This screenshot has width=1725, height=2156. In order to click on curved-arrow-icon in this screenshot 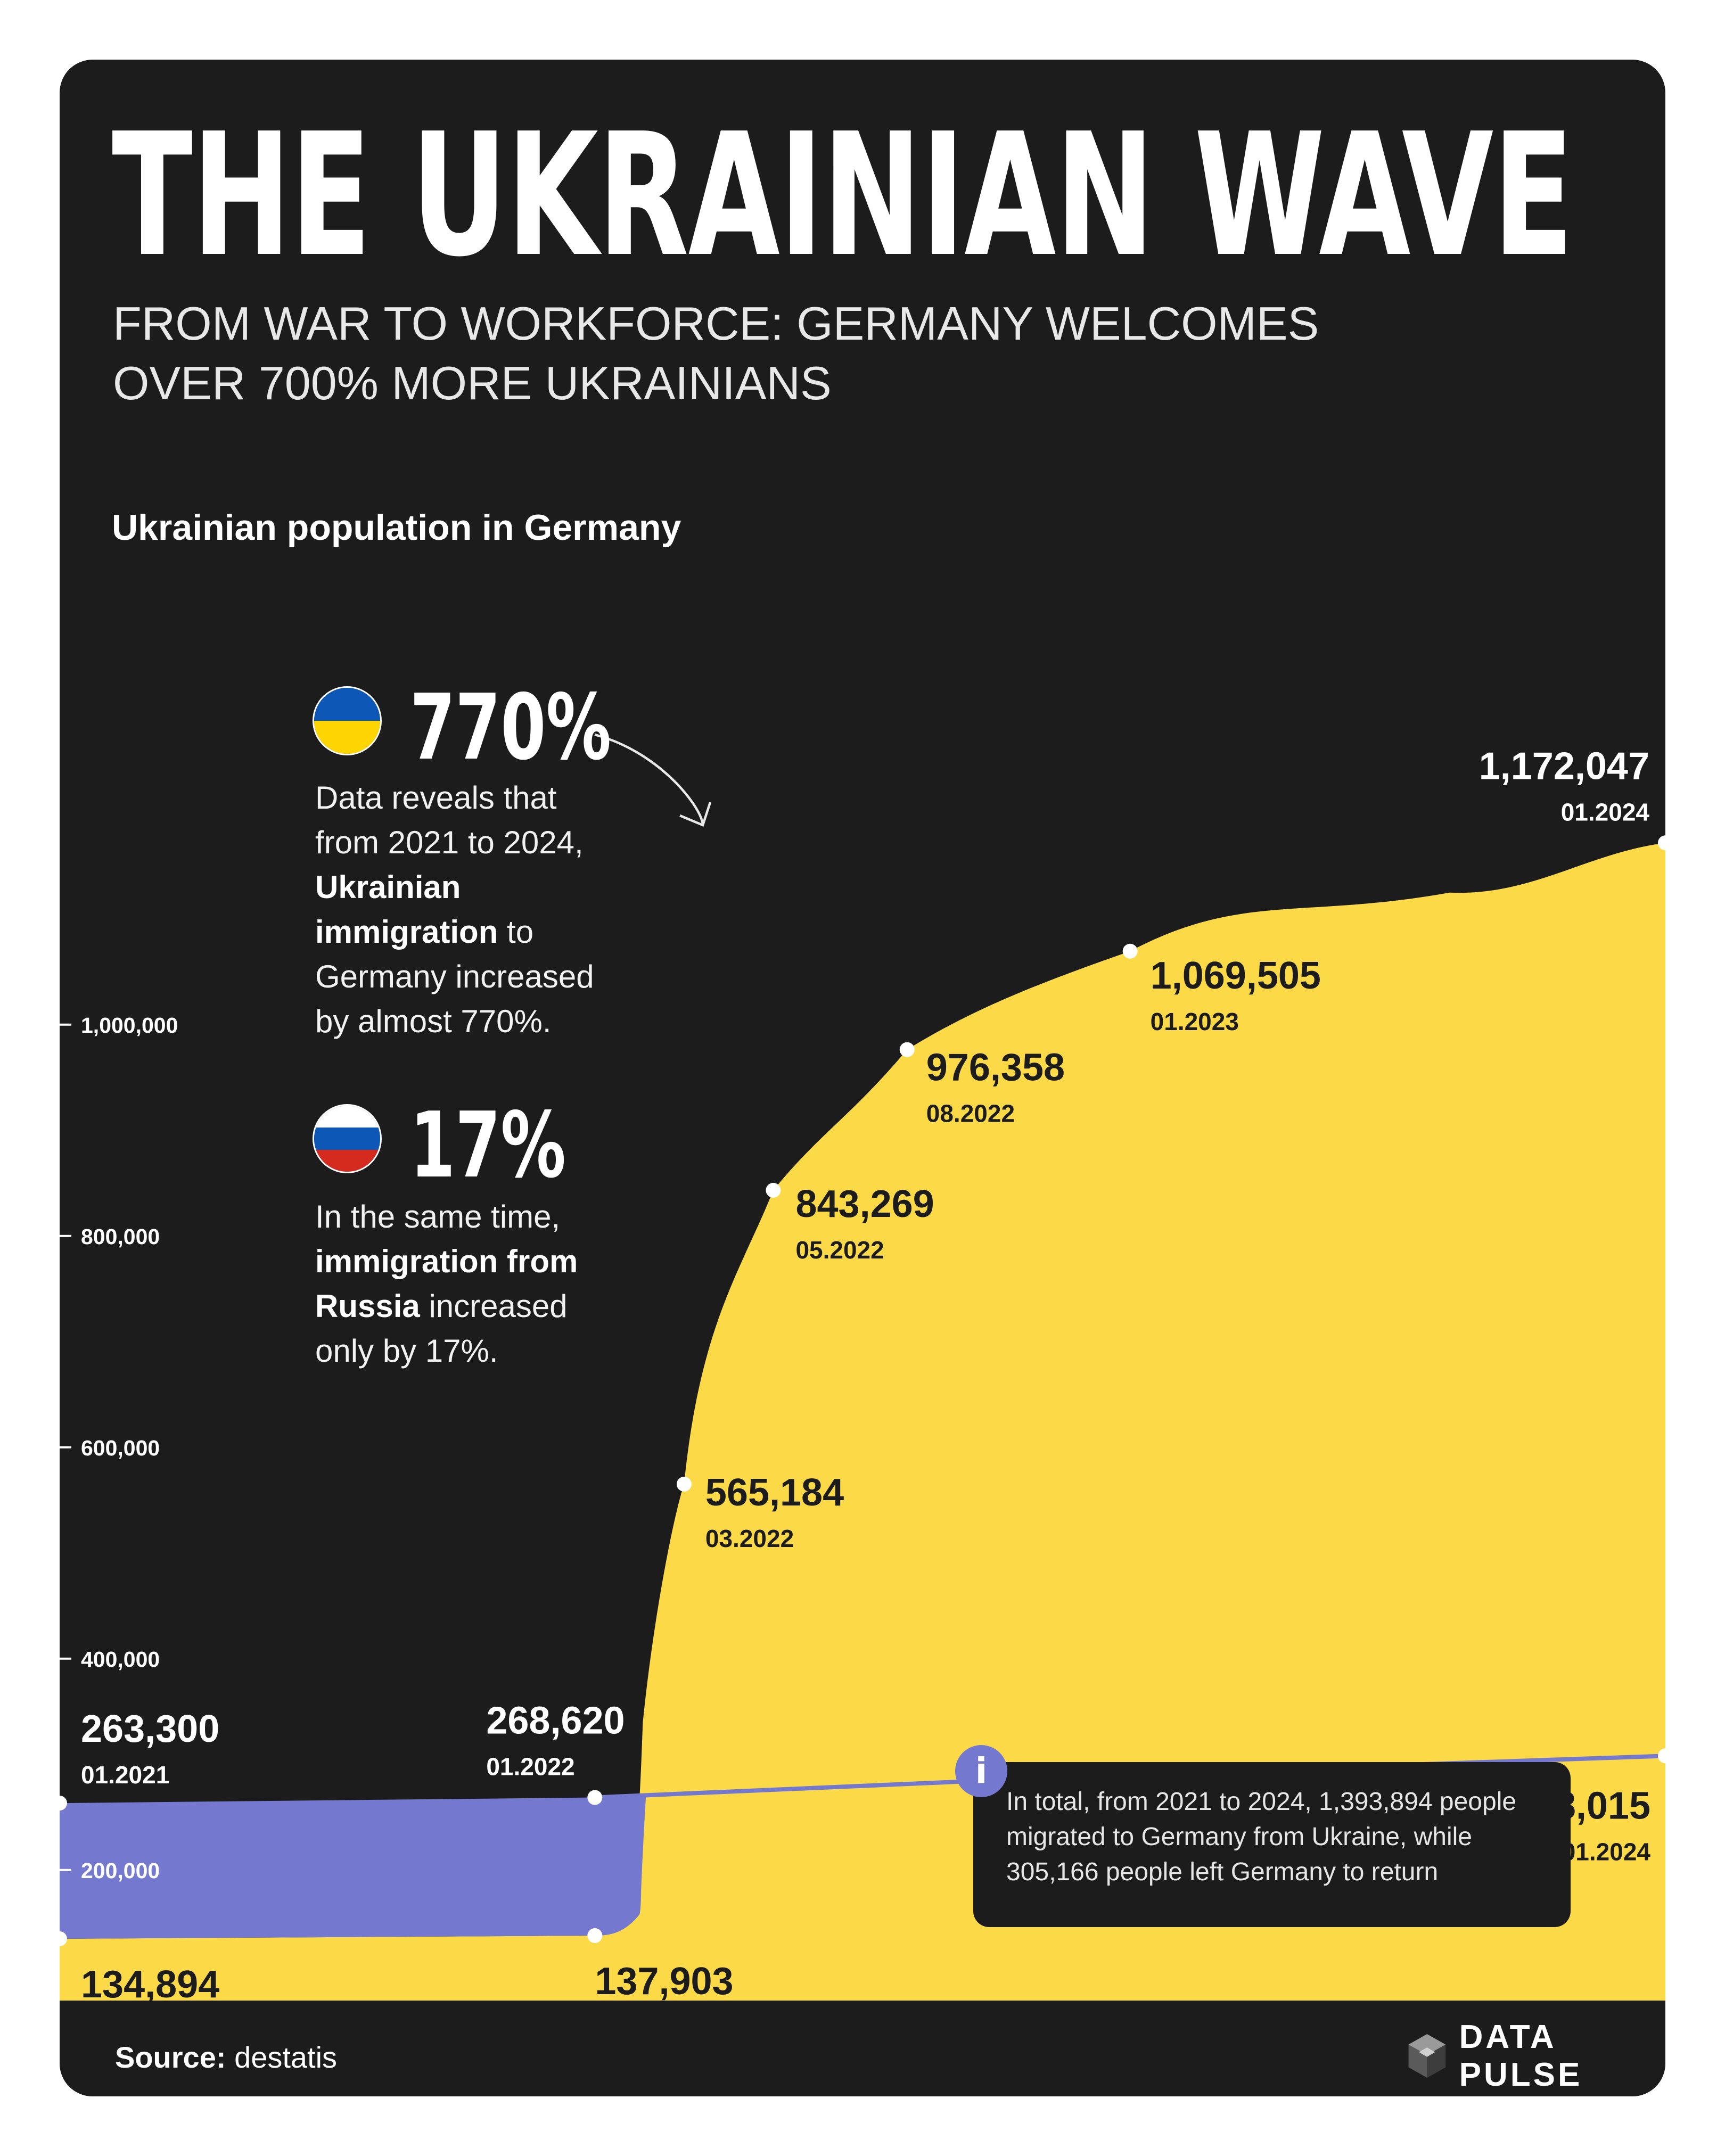, I will do `click(649, 778)`.